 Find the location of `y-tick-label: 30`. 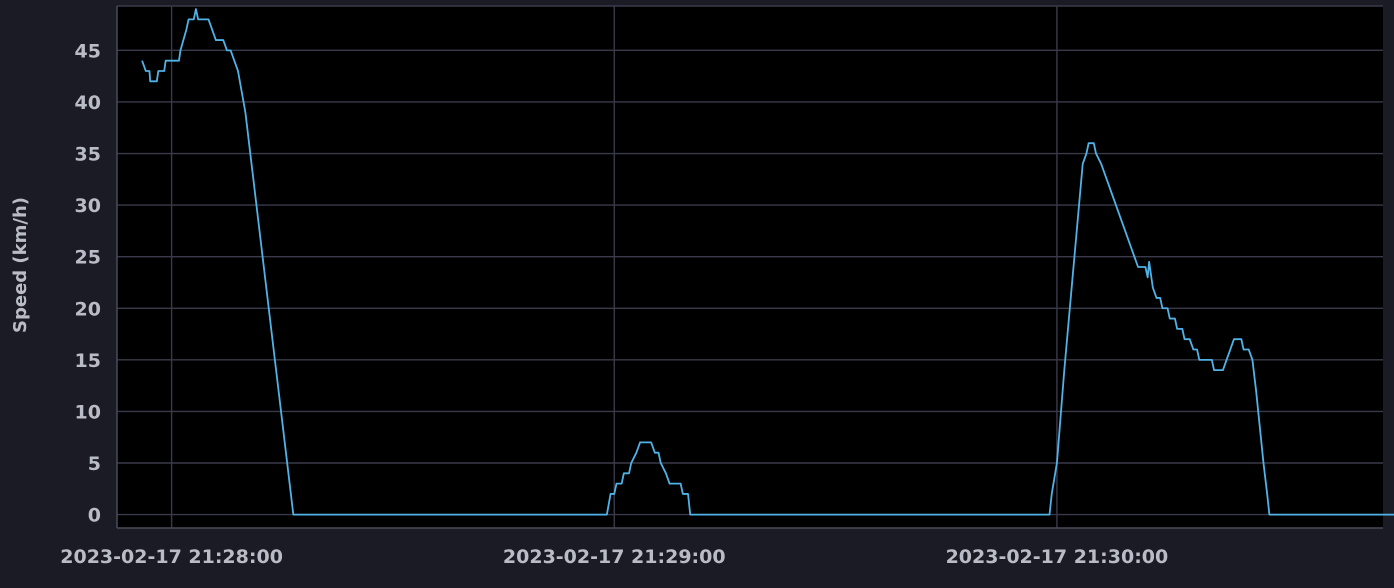

y-tick-label: 30 is located at coordinates (88, 206).